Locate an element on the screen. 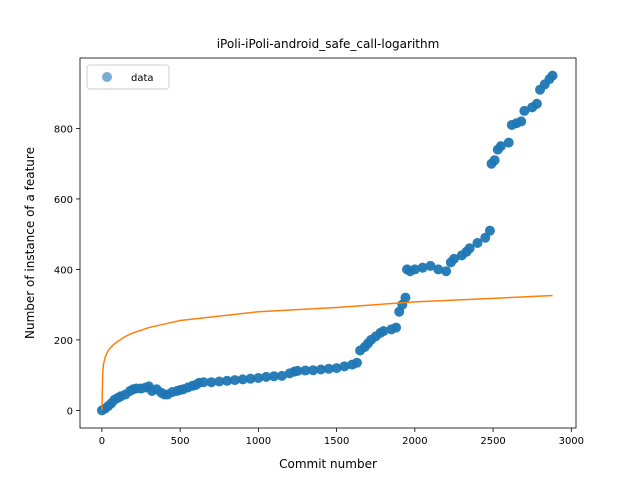 The height and width of the screenshot is (480, 640). chart-title: iPoli-iPoli-android_safe_call-logarithm is located at coordinates (328, 44).